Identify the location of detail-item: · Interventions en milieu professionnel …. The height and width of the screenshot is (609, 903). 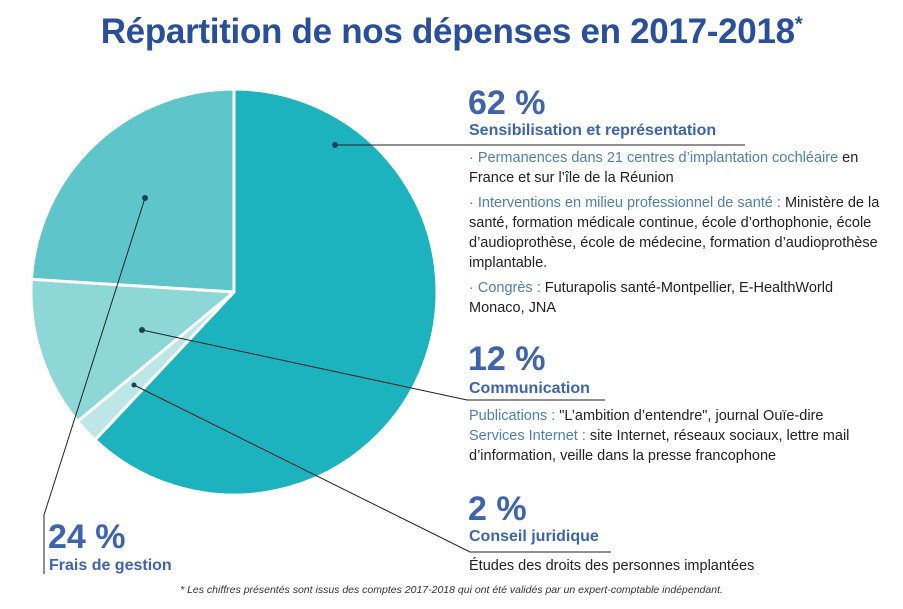
(679, 233).